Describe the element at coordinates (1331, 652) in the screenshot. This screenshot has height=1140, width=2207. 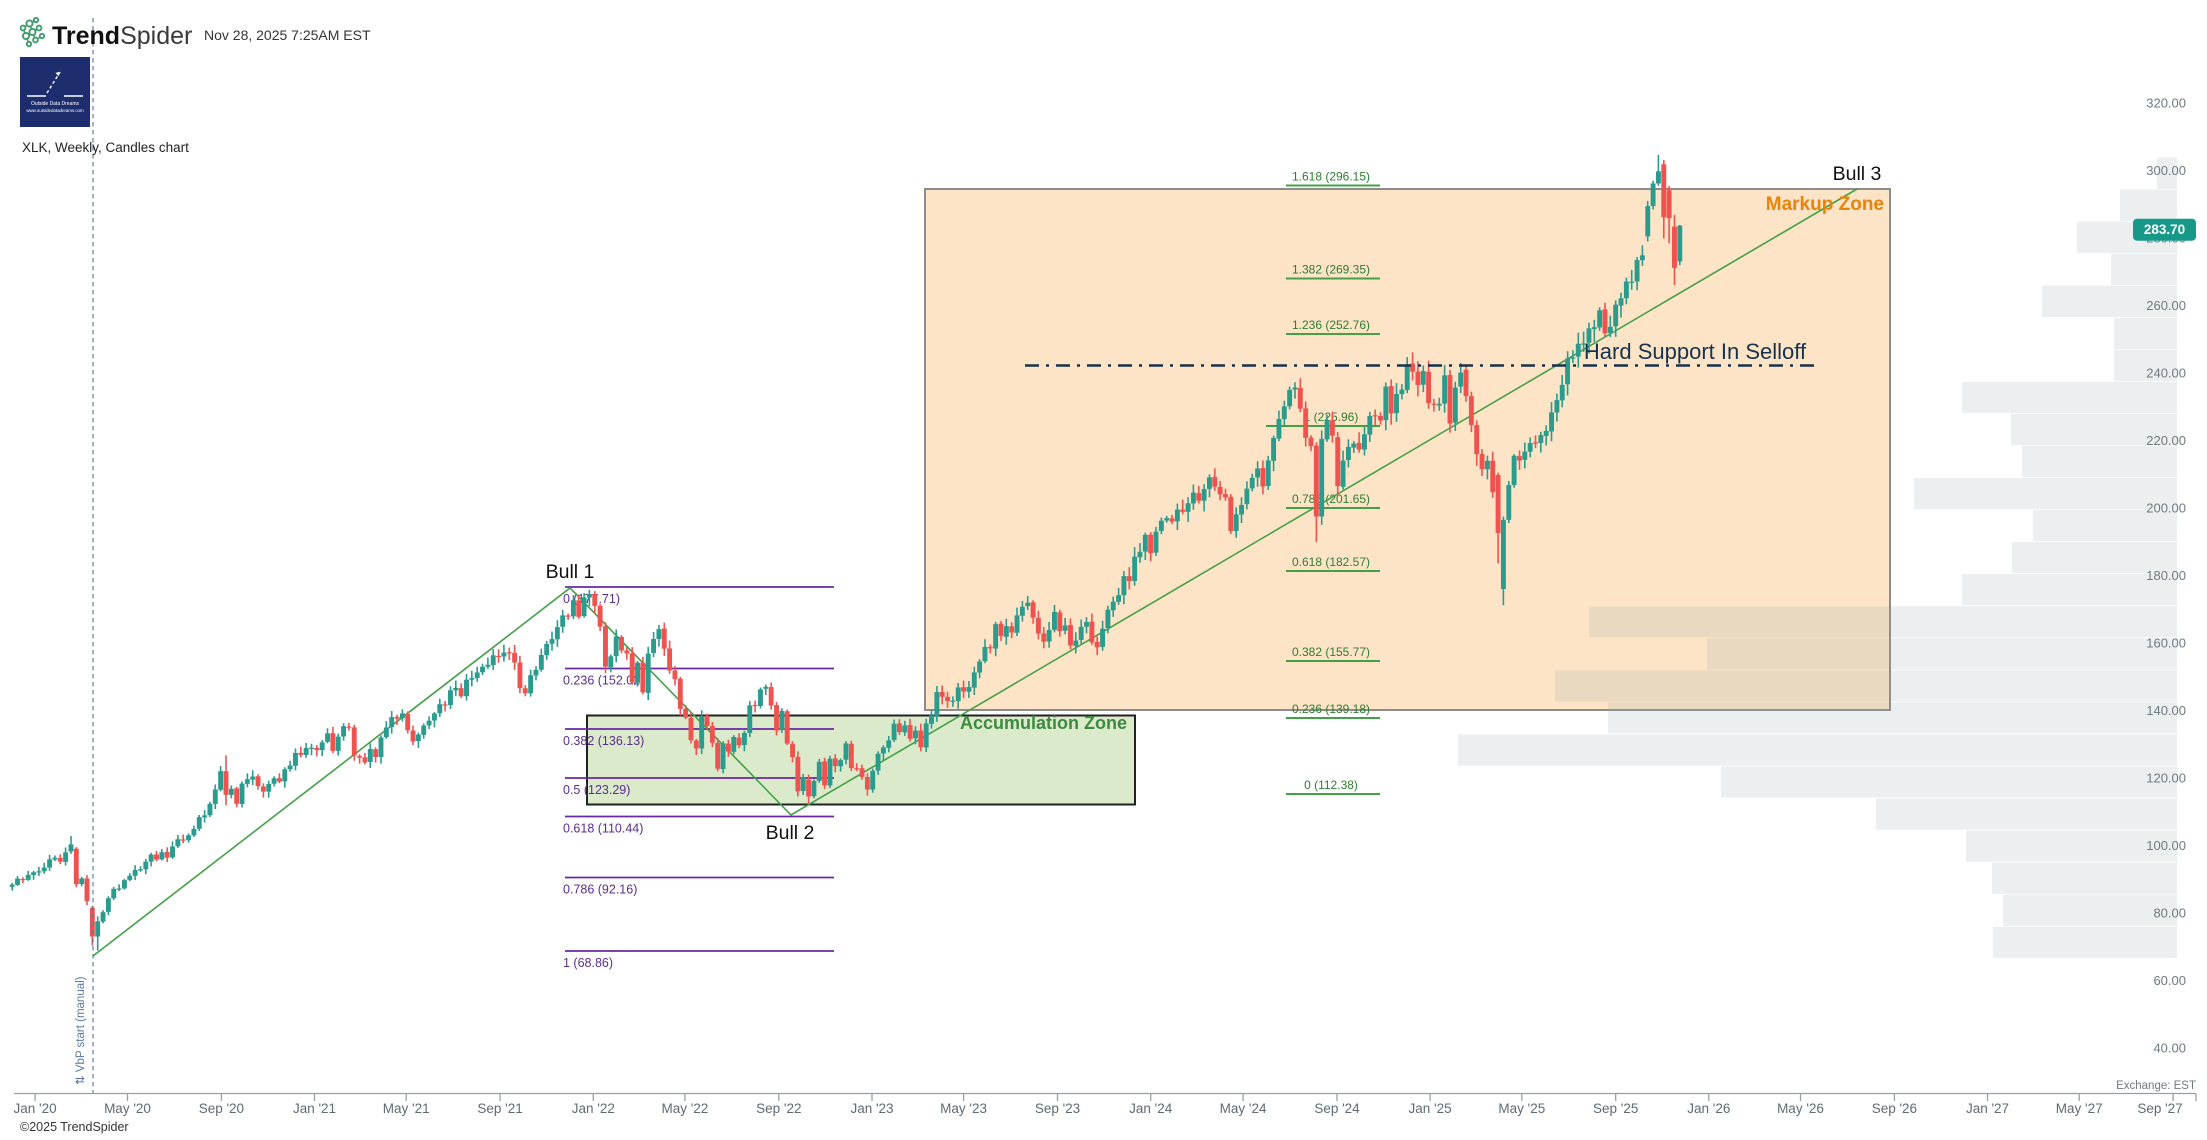
I see `svg-text: 0.382 (155.77)` at that location.